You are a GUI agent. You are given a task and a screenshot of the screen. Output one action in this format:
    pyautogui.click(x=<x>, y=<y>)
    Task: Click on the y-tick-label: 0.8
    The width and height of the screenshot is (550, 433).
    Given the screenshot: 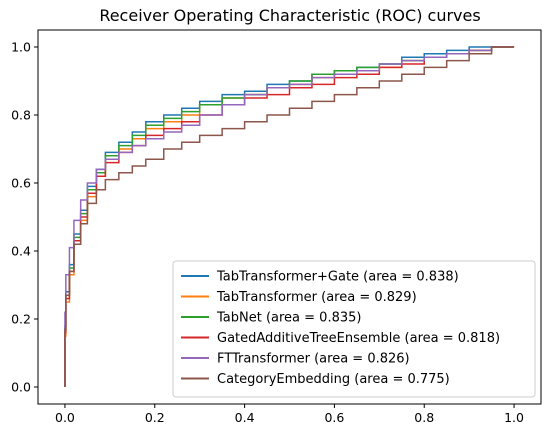 What is the action you would take?
    pyautogui.click(x=21, y=115)
    